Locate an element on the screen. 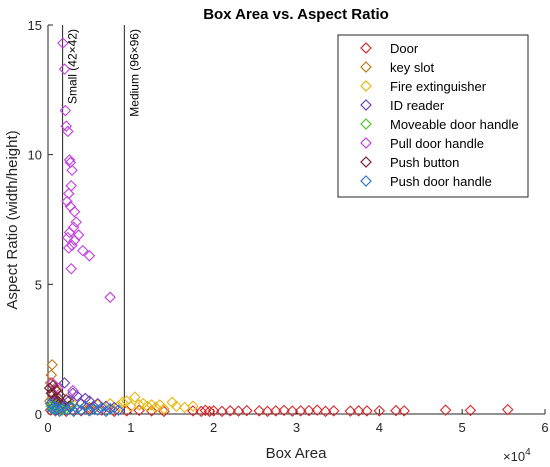  x-tick-label: 2 is located at coordinates (213, 427).